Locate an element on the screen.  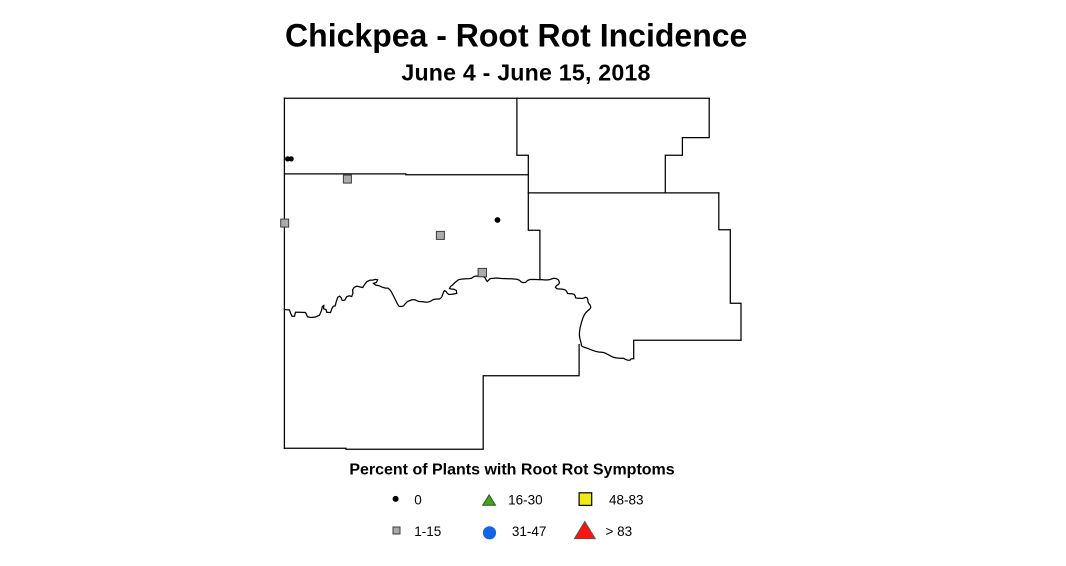
svg-text: 31-47 is located at coordinates (529, 531).